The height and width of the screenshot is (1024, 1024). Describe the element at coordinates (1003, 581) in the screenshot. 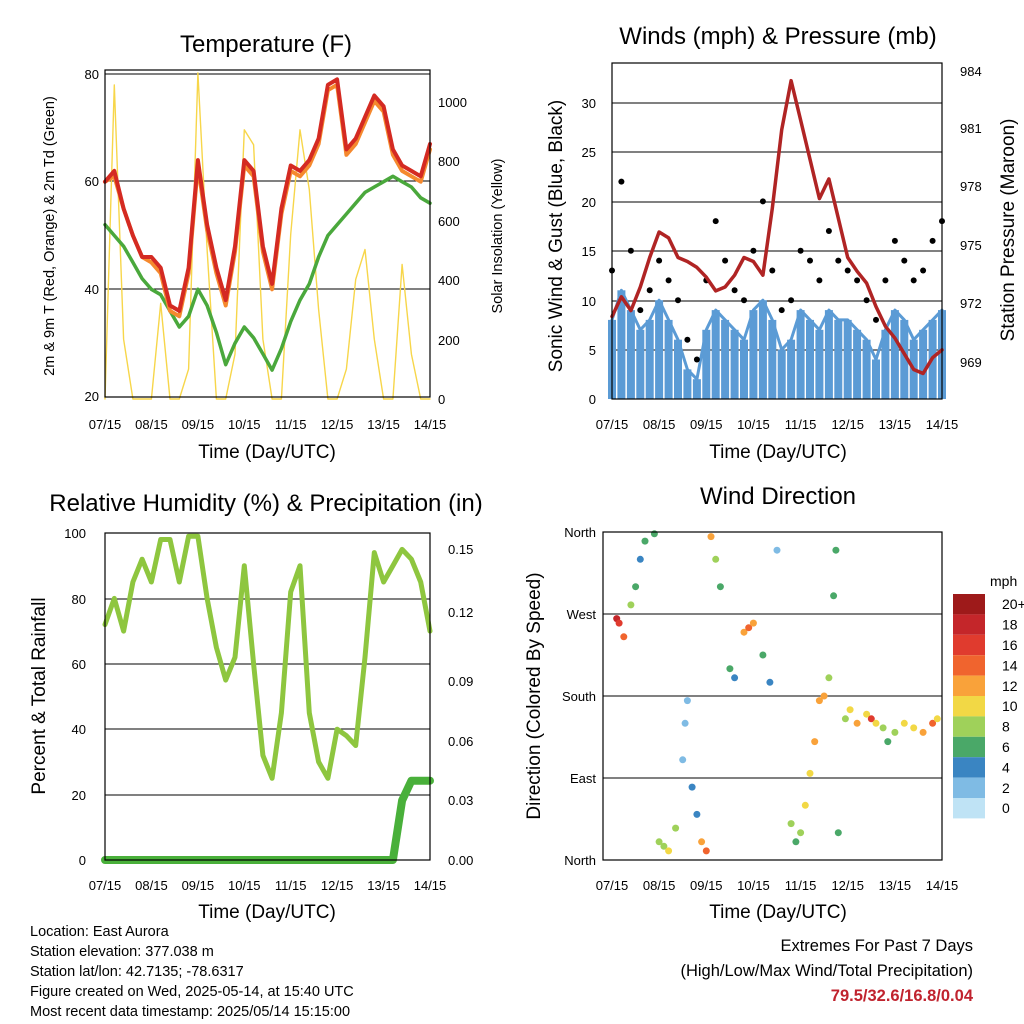

I see `colorbar-unit-label: mph` at that location.